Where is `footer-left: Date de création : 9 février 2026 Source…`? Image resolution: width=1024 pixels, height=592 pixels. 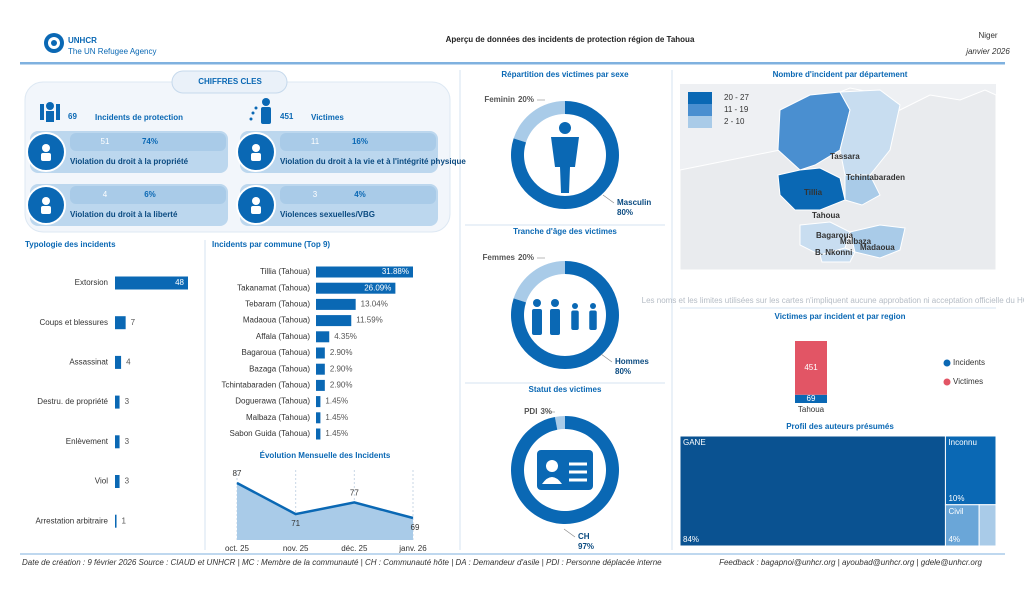 footer-left: Date de création : 9 février 2026 Source… is located at coordinates (342, 562).